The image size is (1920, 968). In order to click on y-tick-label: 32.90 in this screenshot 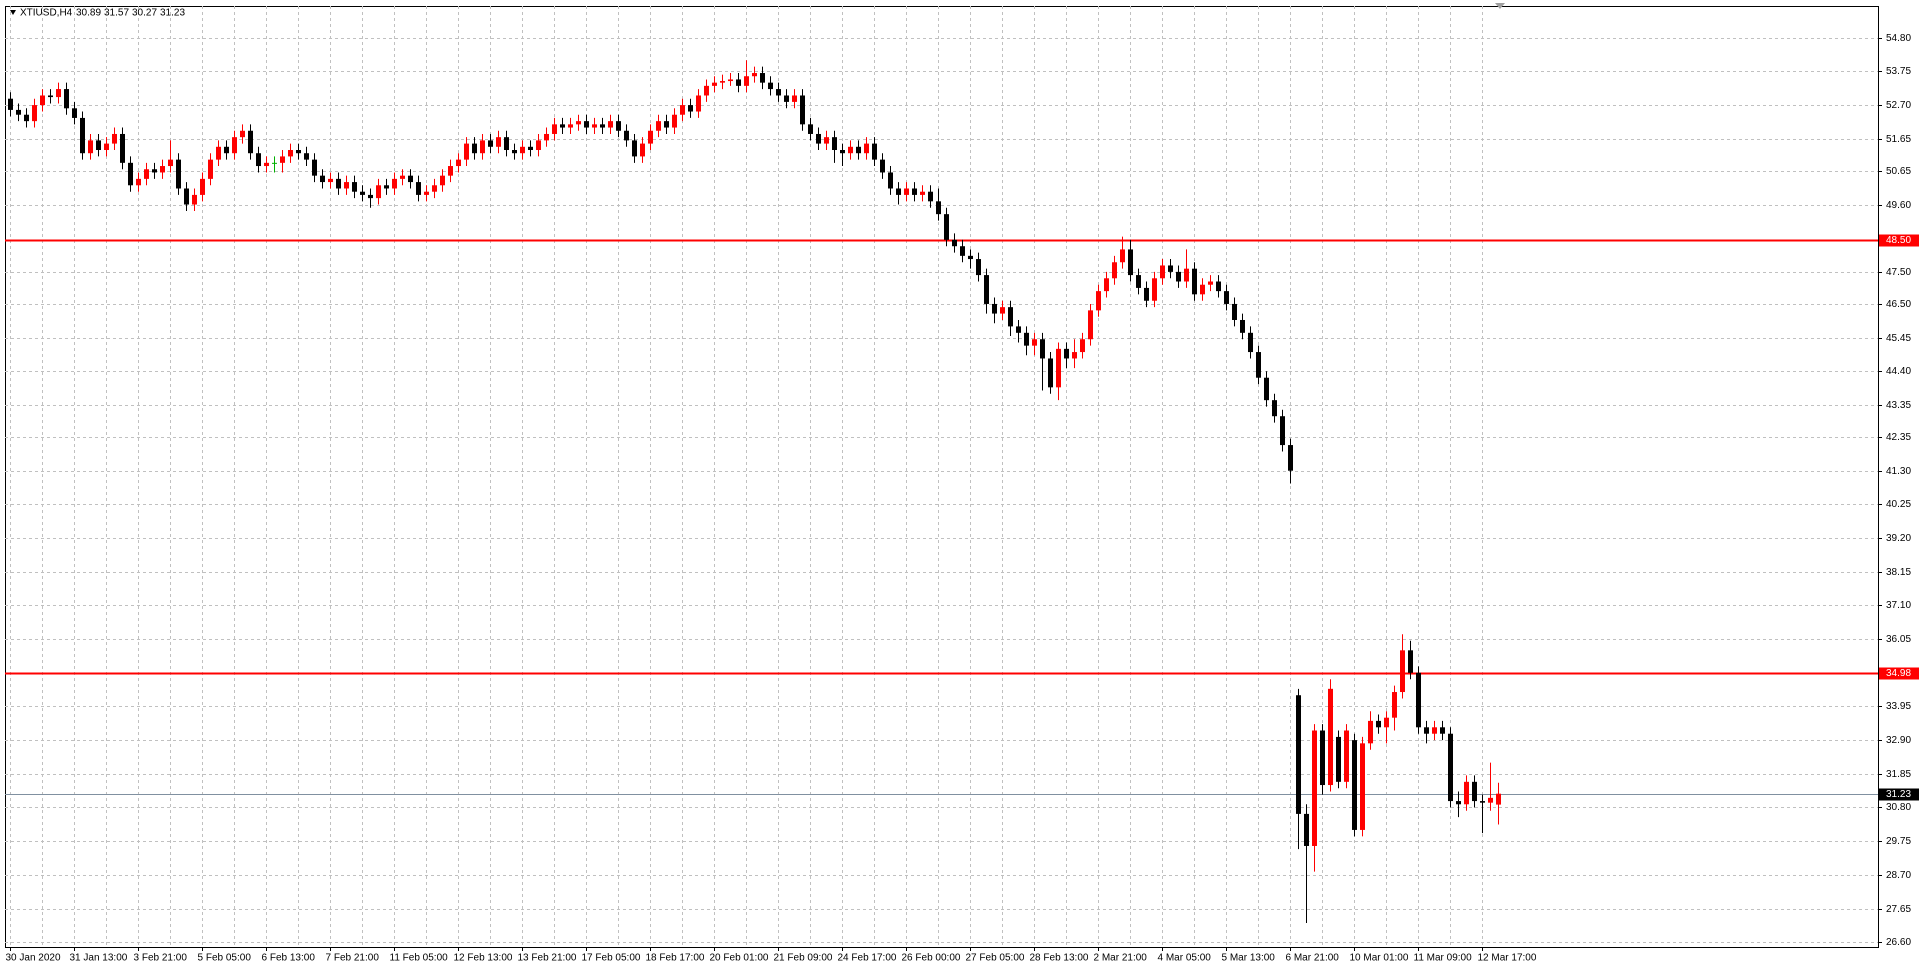, I will do `click(1898, 740)`.